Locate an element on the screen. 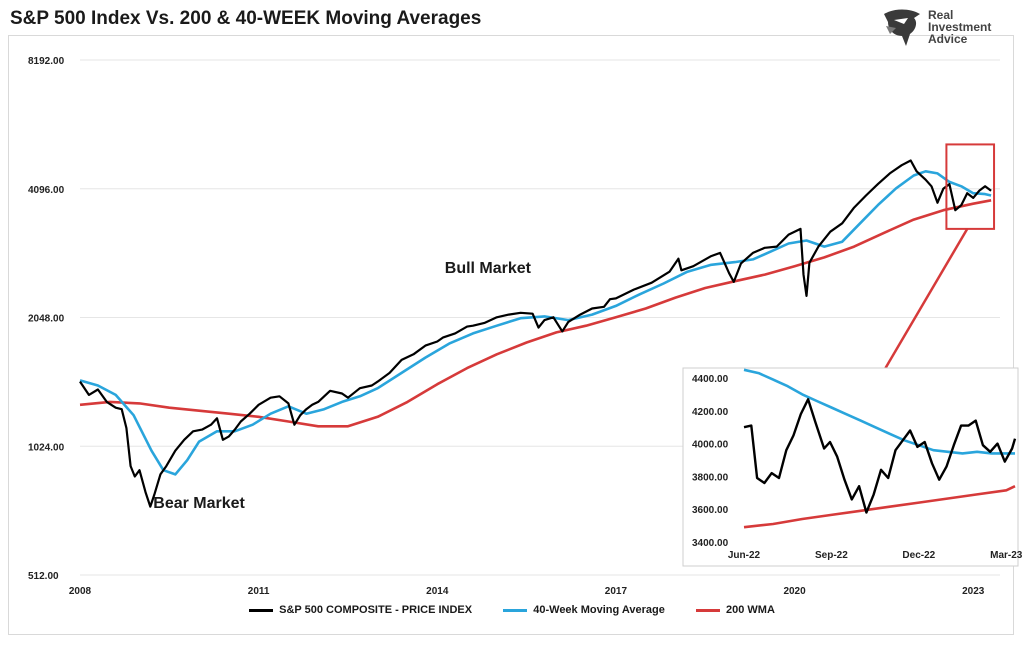  legend-swatch-wma200 is located at coordinates (707, 610).